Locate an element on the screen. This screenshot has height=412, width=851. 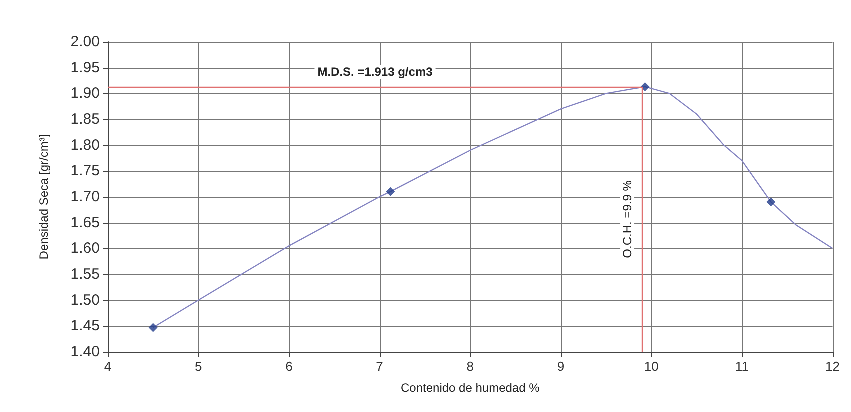
y-tick-label: 1.75 is located at coordinates (85, 171).